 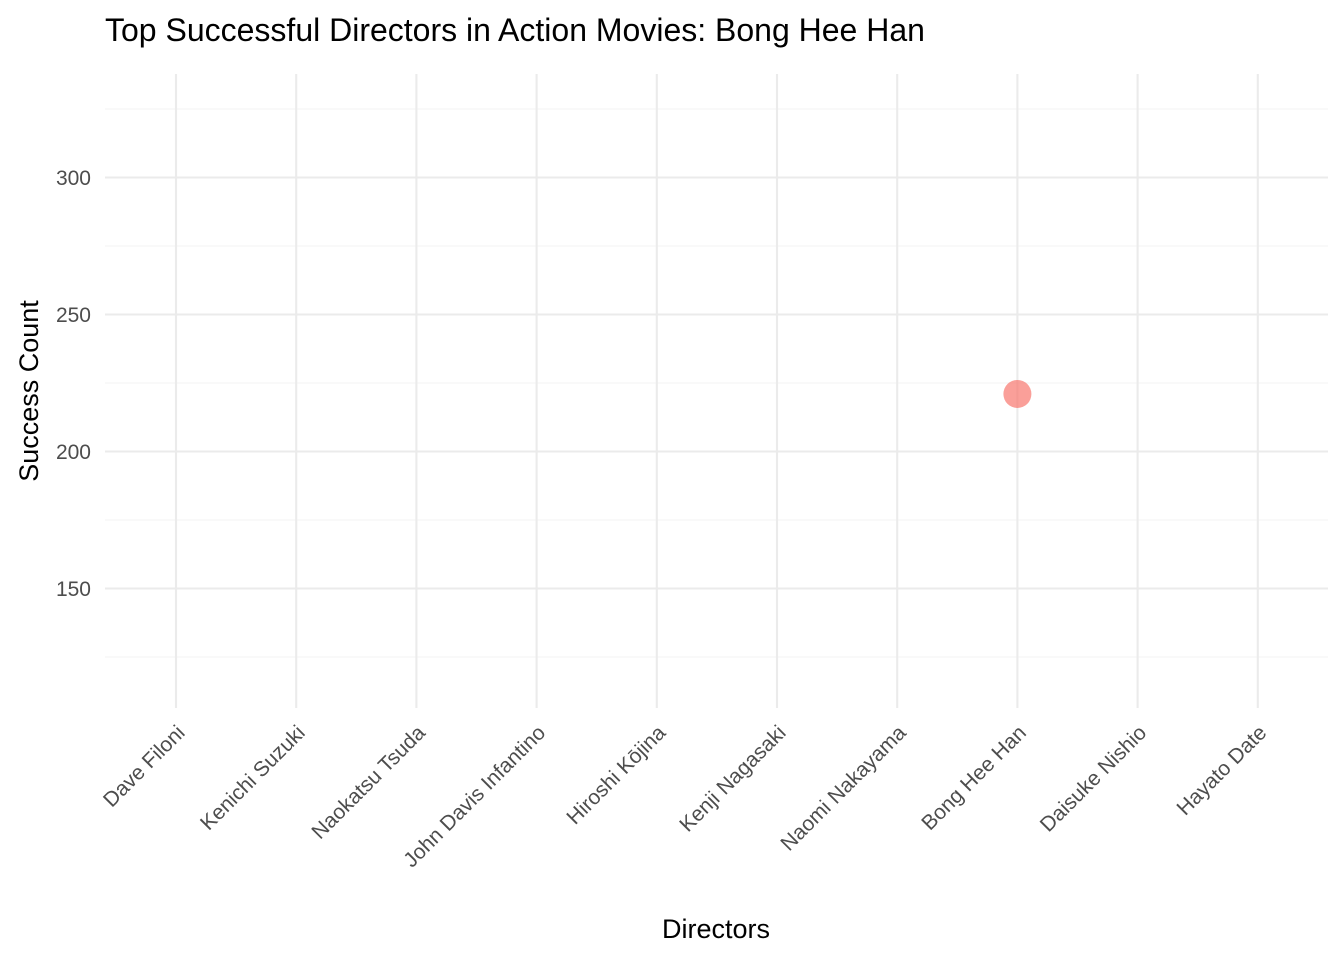 I want to click on x-tick-label: Kenichi Suzuki, so click(x=253, y=778).